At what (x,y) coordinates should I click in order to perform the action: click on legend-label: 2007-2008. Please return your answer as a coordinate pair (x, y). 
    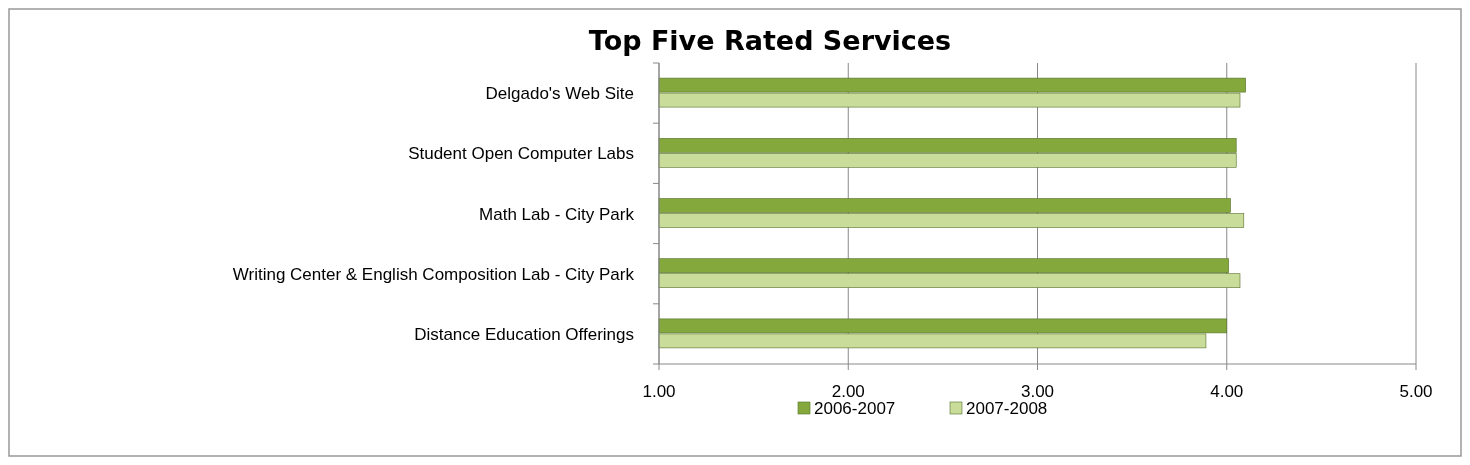
    Looking at the image, I should click on (1007, 408).